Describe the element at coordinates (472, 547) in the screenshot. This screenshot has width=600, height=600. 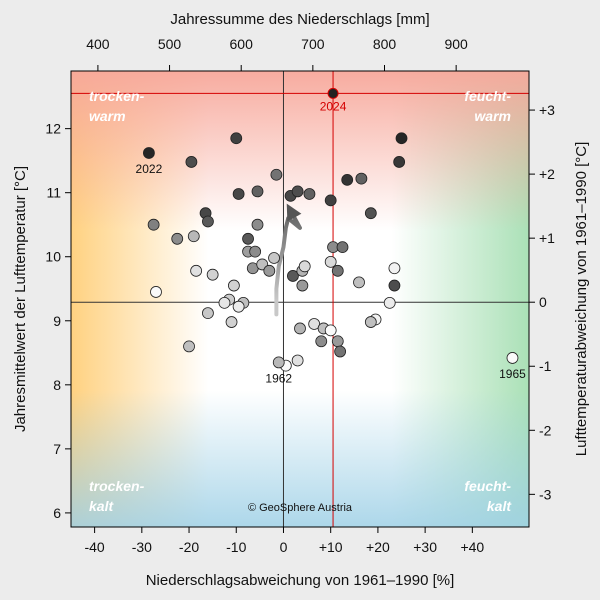
I see `x-tick-label: +40` at that location.